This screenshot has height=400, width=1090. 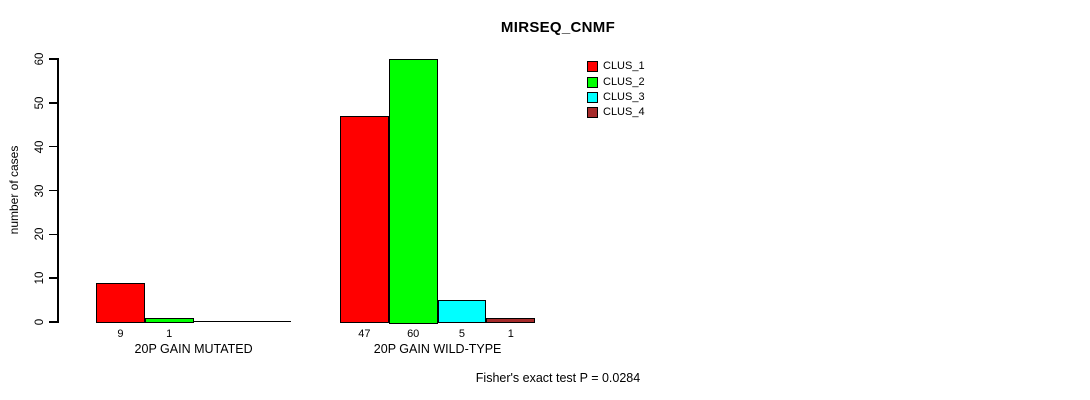 What do you see at coordinates (624, 66) in the screenshot?
I see `legend-label: CLUS_1` at bounding box center [624, 66].